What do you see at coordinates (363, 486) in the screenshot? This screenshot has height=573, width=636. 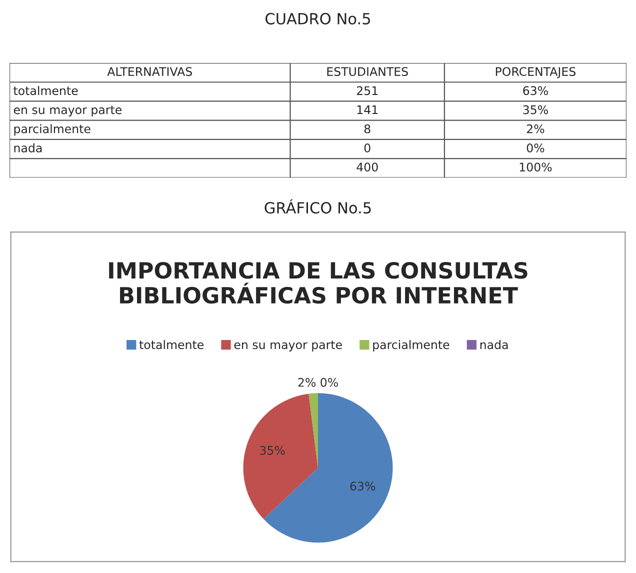 I see `data-label: 63%` at bounding box center [363, 486].